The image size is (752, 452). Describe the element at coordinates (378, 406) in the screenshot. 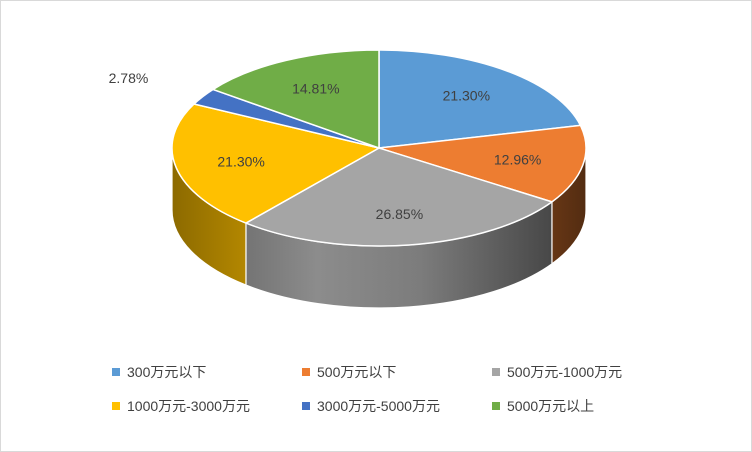

I see `legend-label-5: 3000万元-5000万元` at that location.